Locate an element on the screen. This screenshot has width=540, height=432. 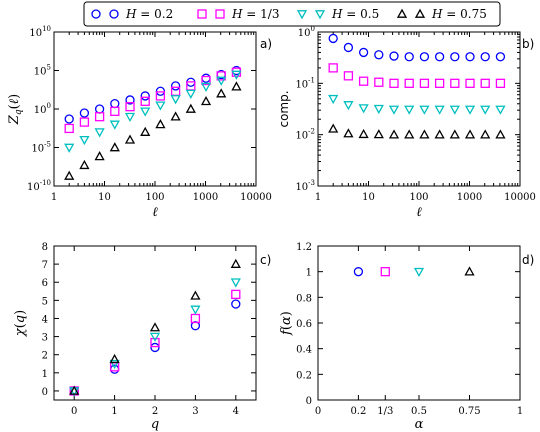
tick-label: 6 is located at coordinates (45, 283).